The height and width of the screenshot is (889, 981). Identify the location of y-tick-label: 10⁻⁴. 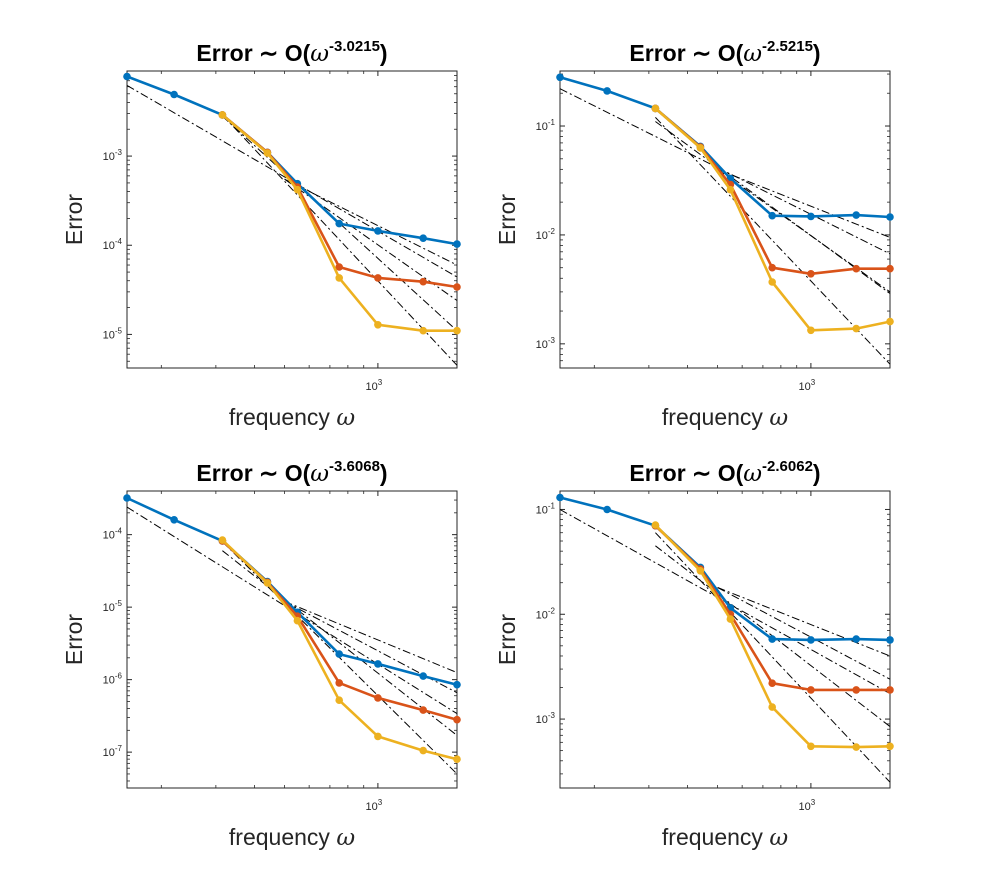
(113, 244).